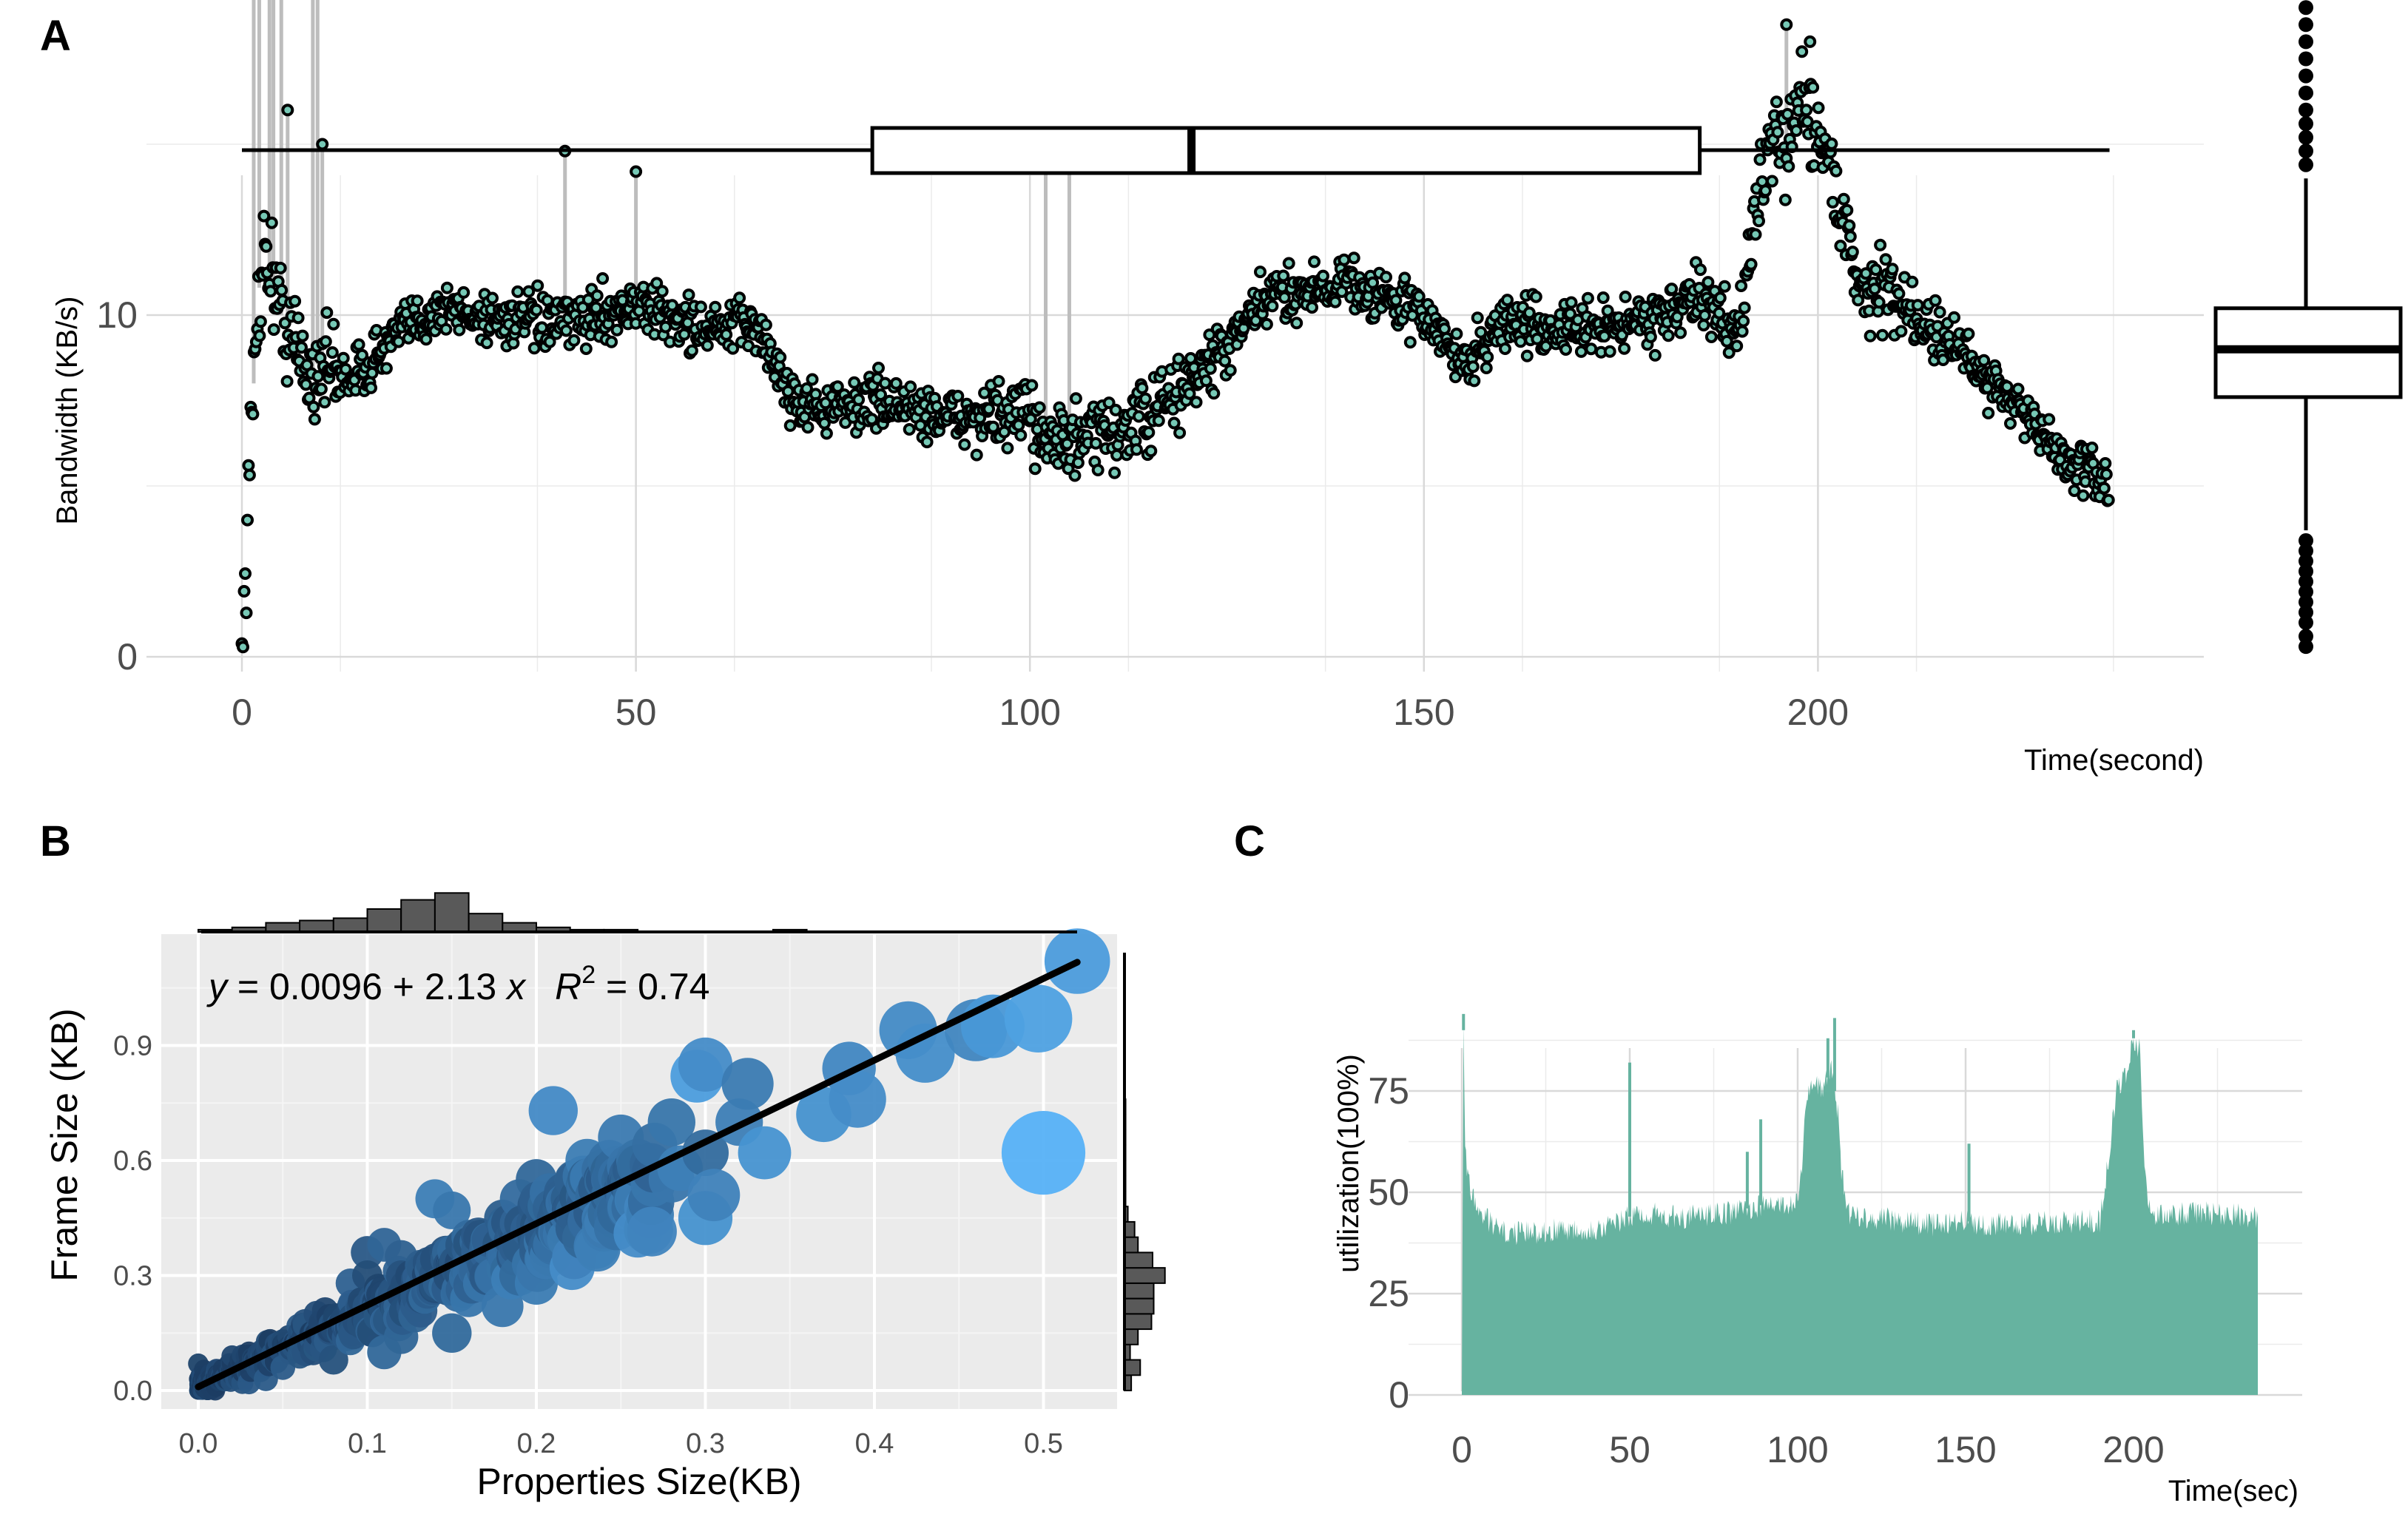  I want to click on panel-b-tag: B, so click(55, 841).